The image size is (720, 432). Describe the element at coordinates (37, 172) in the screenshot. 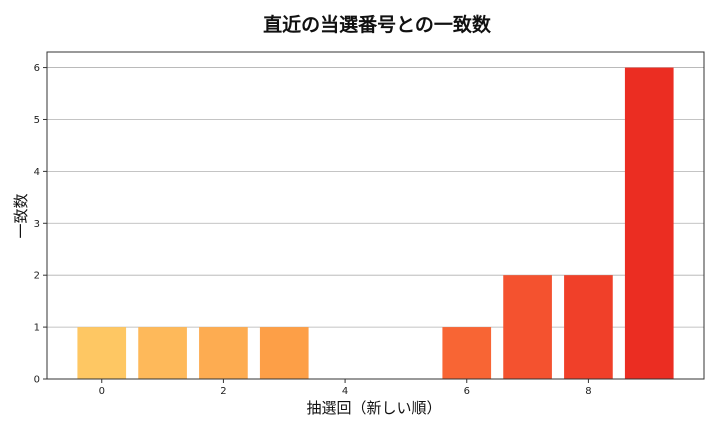

I see `y-tick-label: 4` at that location.